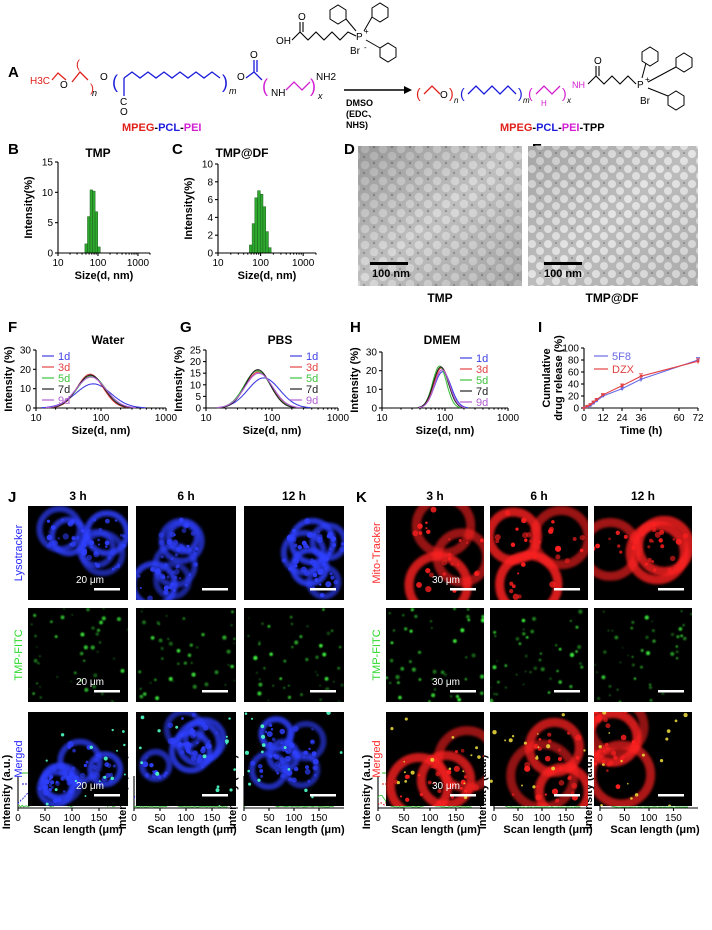 The image size is (712, 930). Describe the element at coordinates (19, 552) in the screenshot. I see `channel-label: Lysotracker` at that location.